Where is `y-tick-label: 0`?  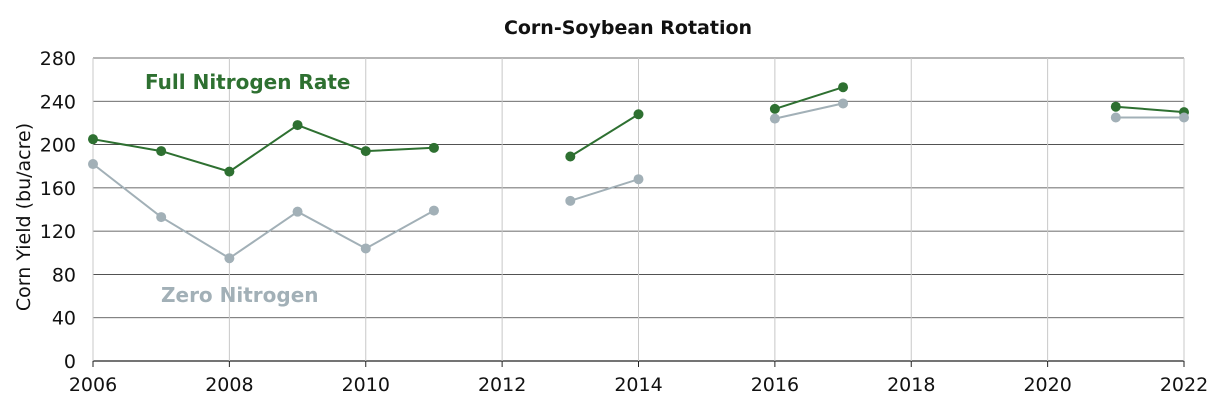 y-tick-label: 0 is located at coordinates (70, 362).